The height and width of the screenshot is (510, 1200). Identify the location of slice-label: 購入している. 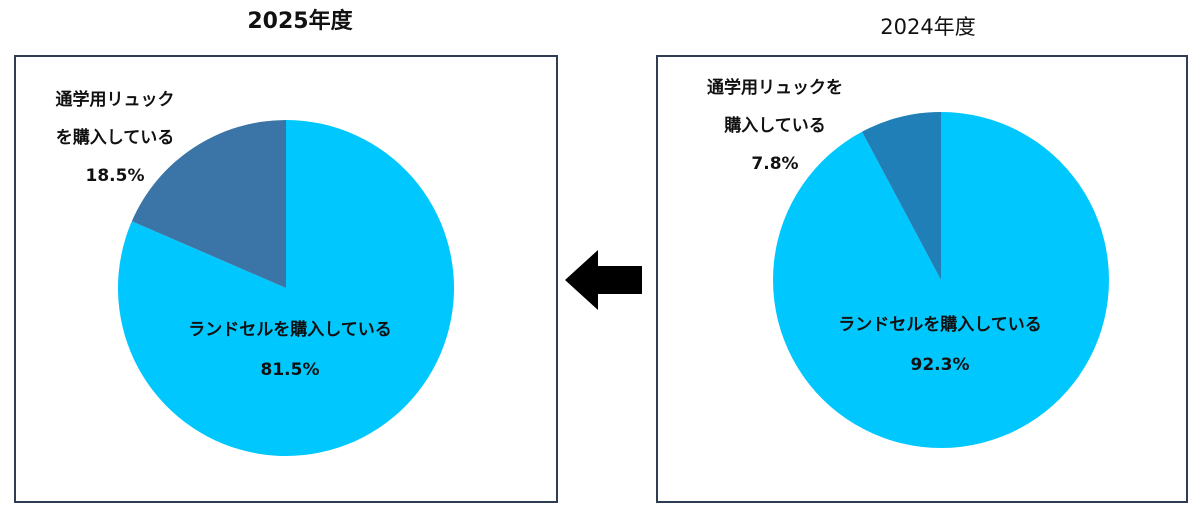
(775, 125).